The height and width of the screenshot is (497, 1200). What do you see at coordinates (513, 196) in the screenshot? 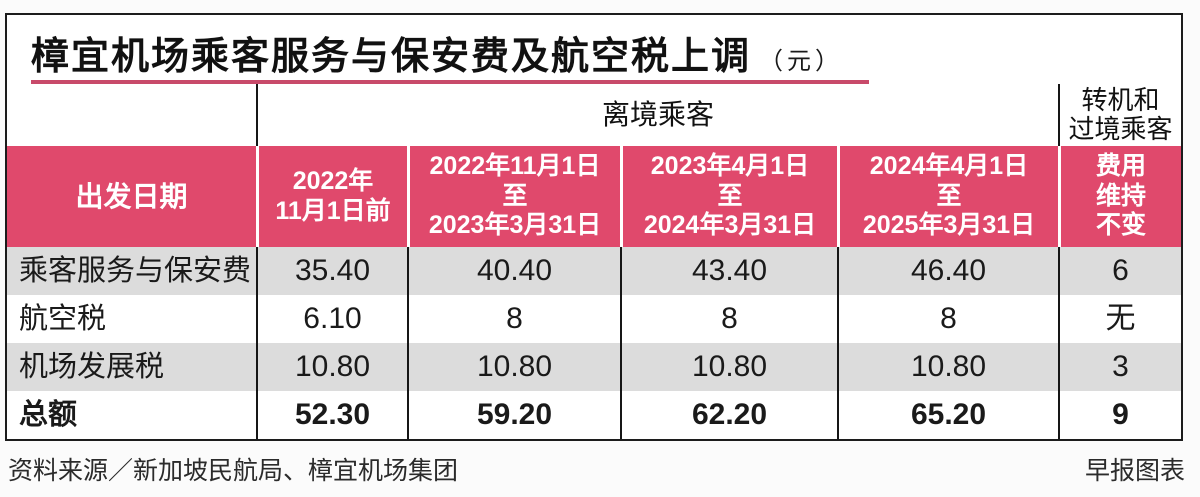
I see `column-header-period-2: 2022年11月1日 至 2023年3月31日` at bounding box center [513, 196].